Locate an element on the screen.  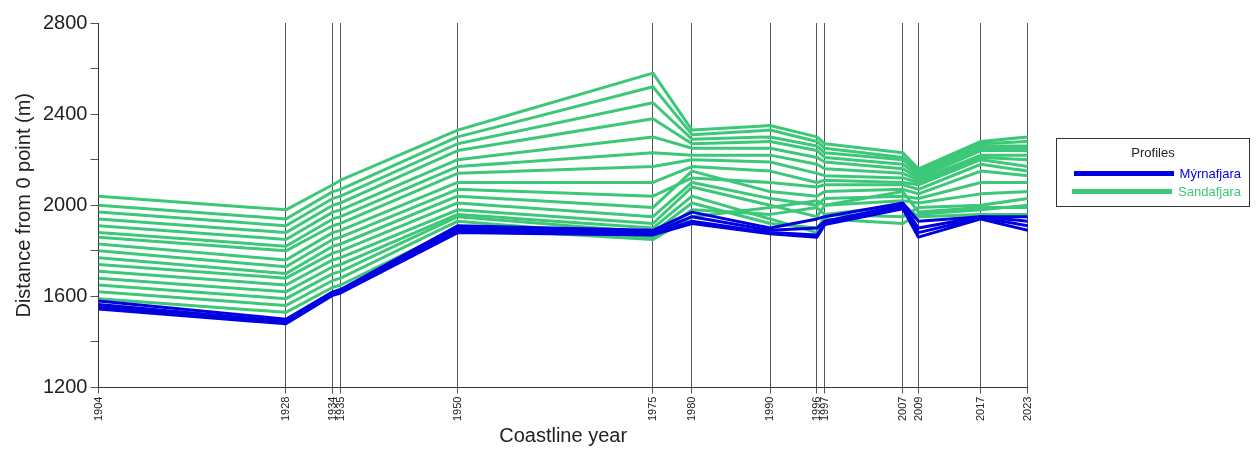
x-tick-label: 1975 is located at coordinates (651, 409).